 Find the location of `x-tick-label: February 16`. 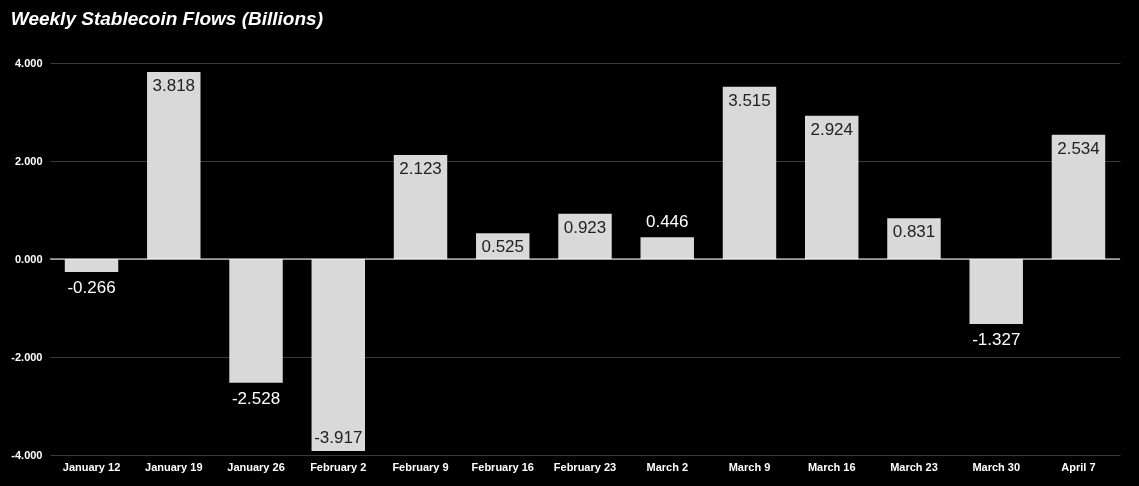

x-tick-label: February 16 is located at coordinates (502, 466).